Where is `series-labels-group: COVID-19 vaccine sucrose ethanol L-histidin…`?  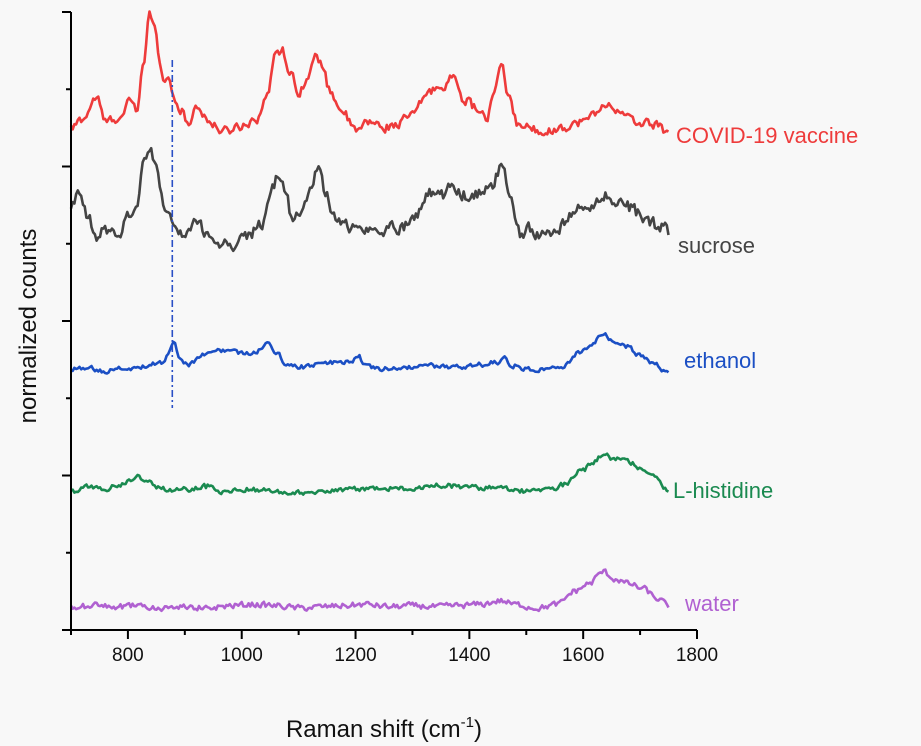 series-labels-group: COVID-19 vaccine sucrose ethanol L-histidin… is located at coordinates (765, 369).